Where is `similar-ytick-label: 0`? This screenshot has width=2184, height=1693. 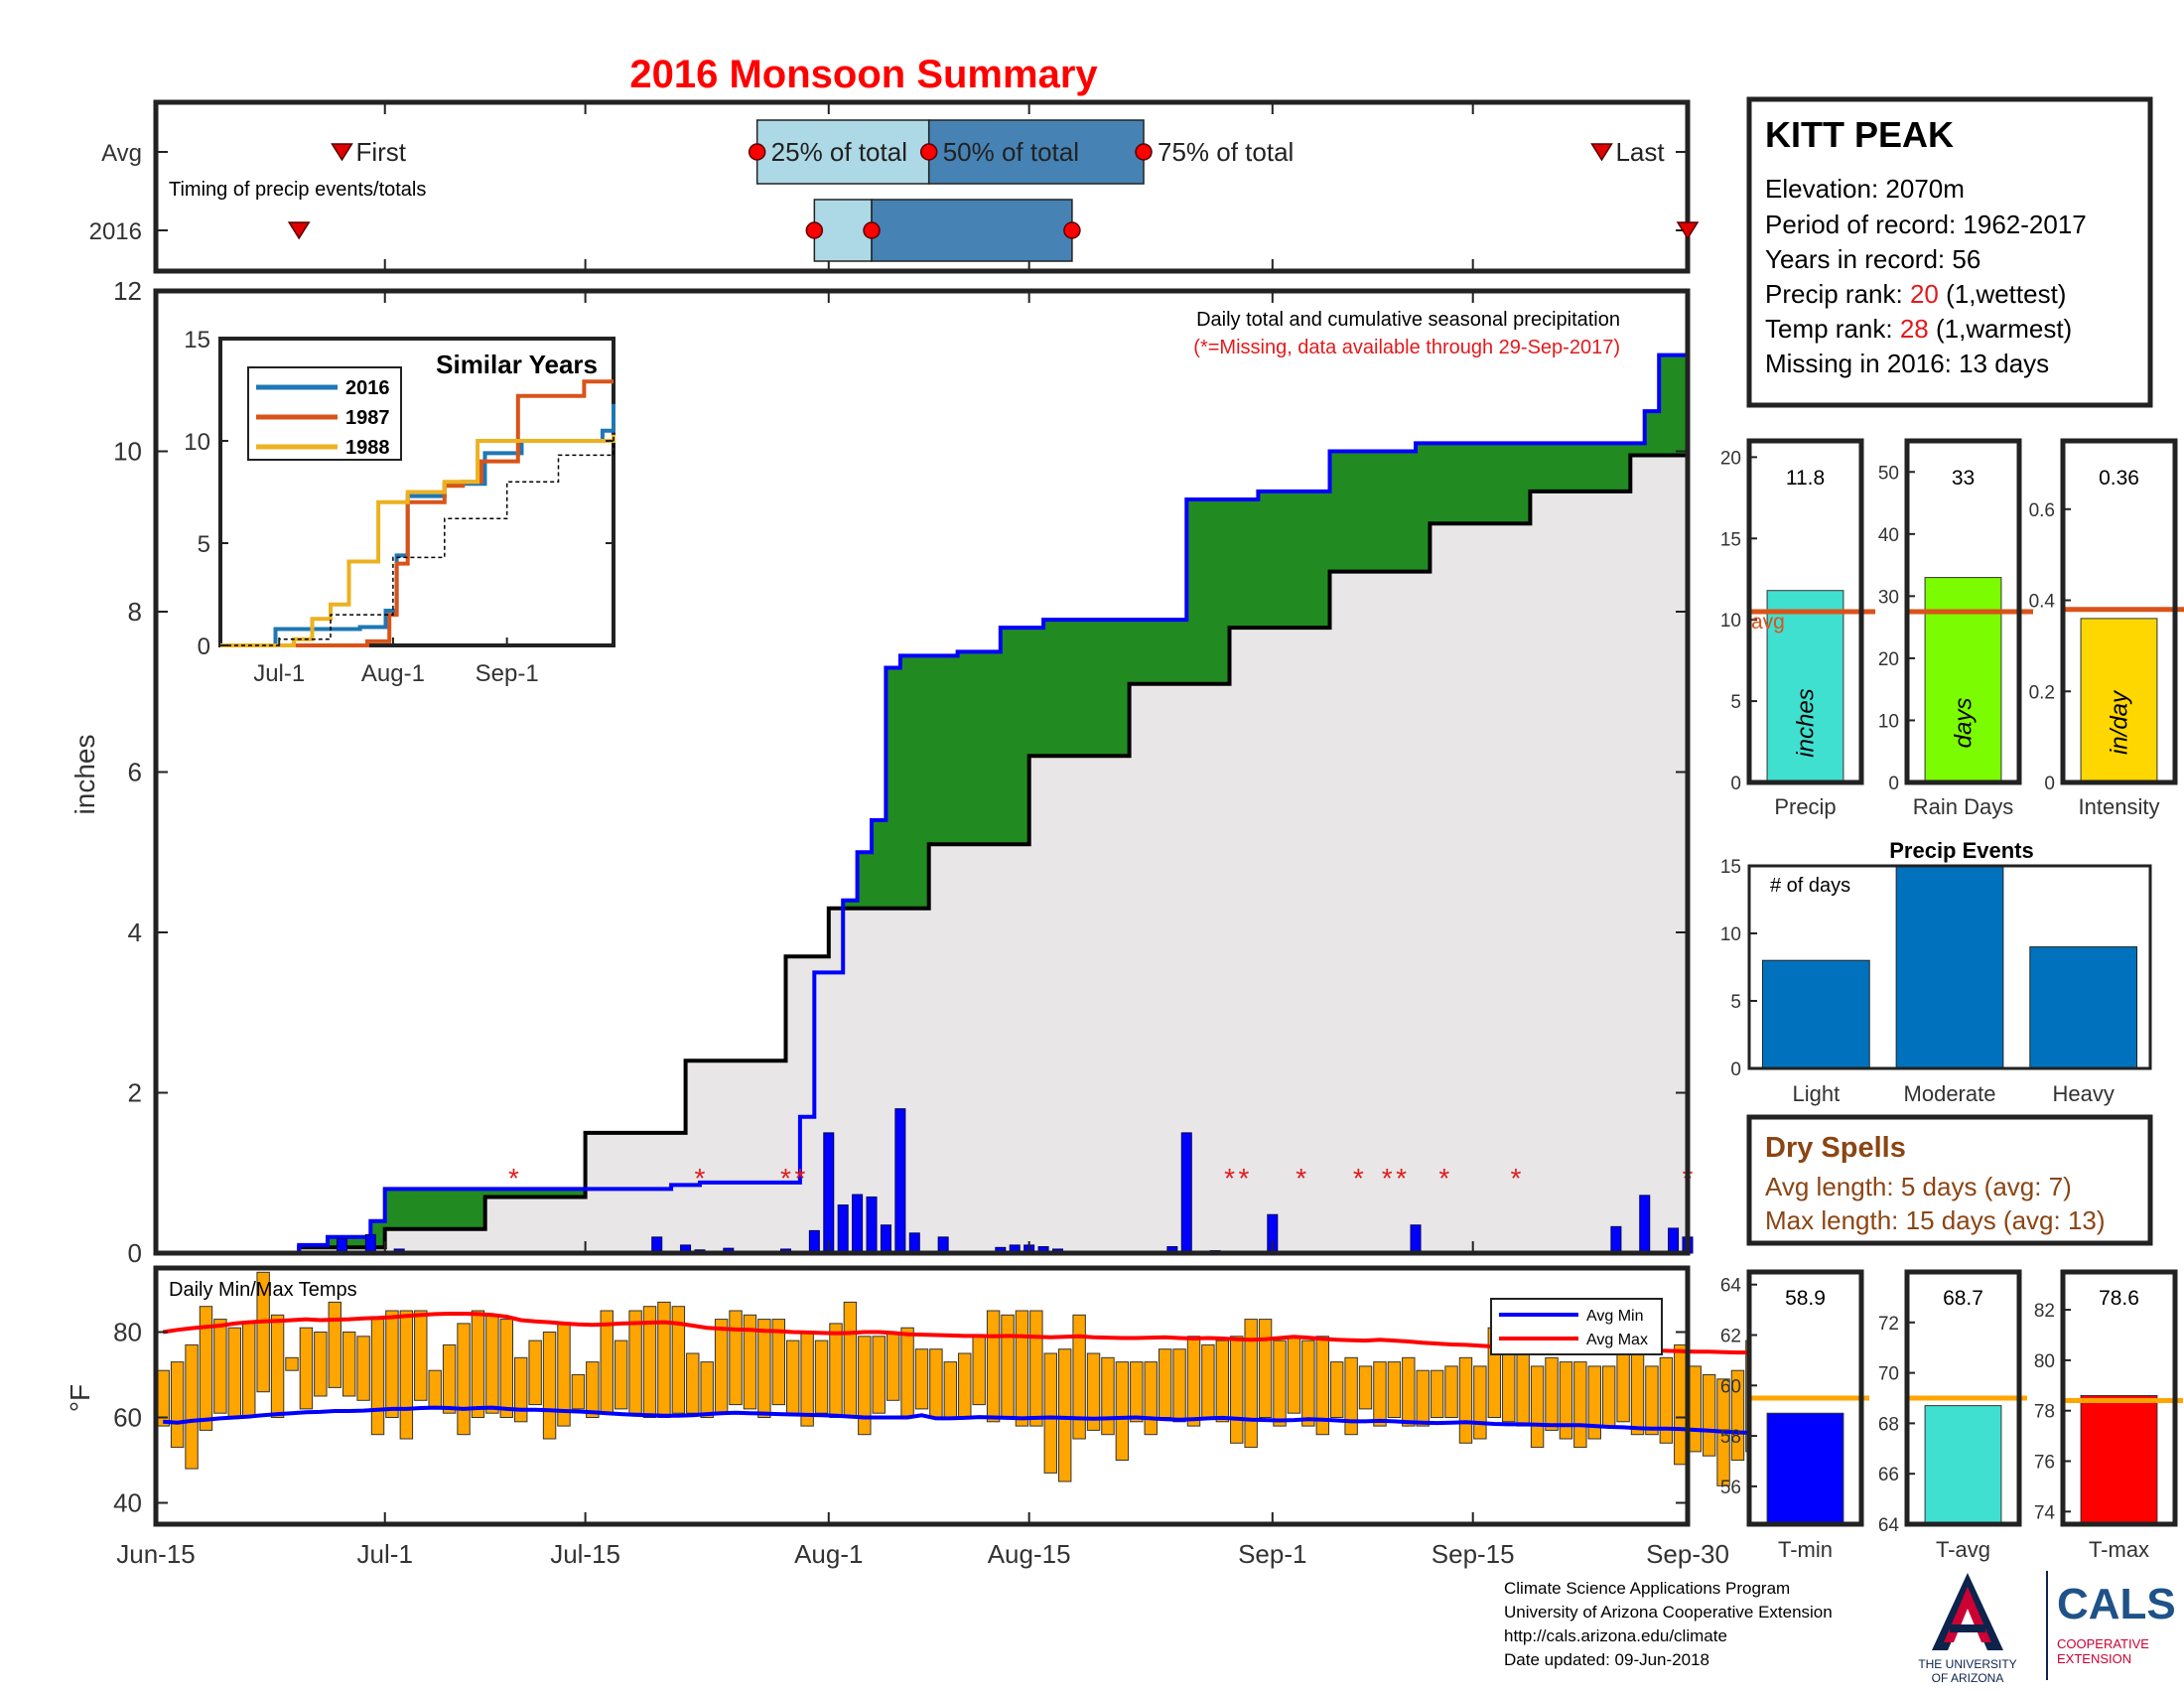
similar-ytick-label: 0 is located at coordinates (204, 647).